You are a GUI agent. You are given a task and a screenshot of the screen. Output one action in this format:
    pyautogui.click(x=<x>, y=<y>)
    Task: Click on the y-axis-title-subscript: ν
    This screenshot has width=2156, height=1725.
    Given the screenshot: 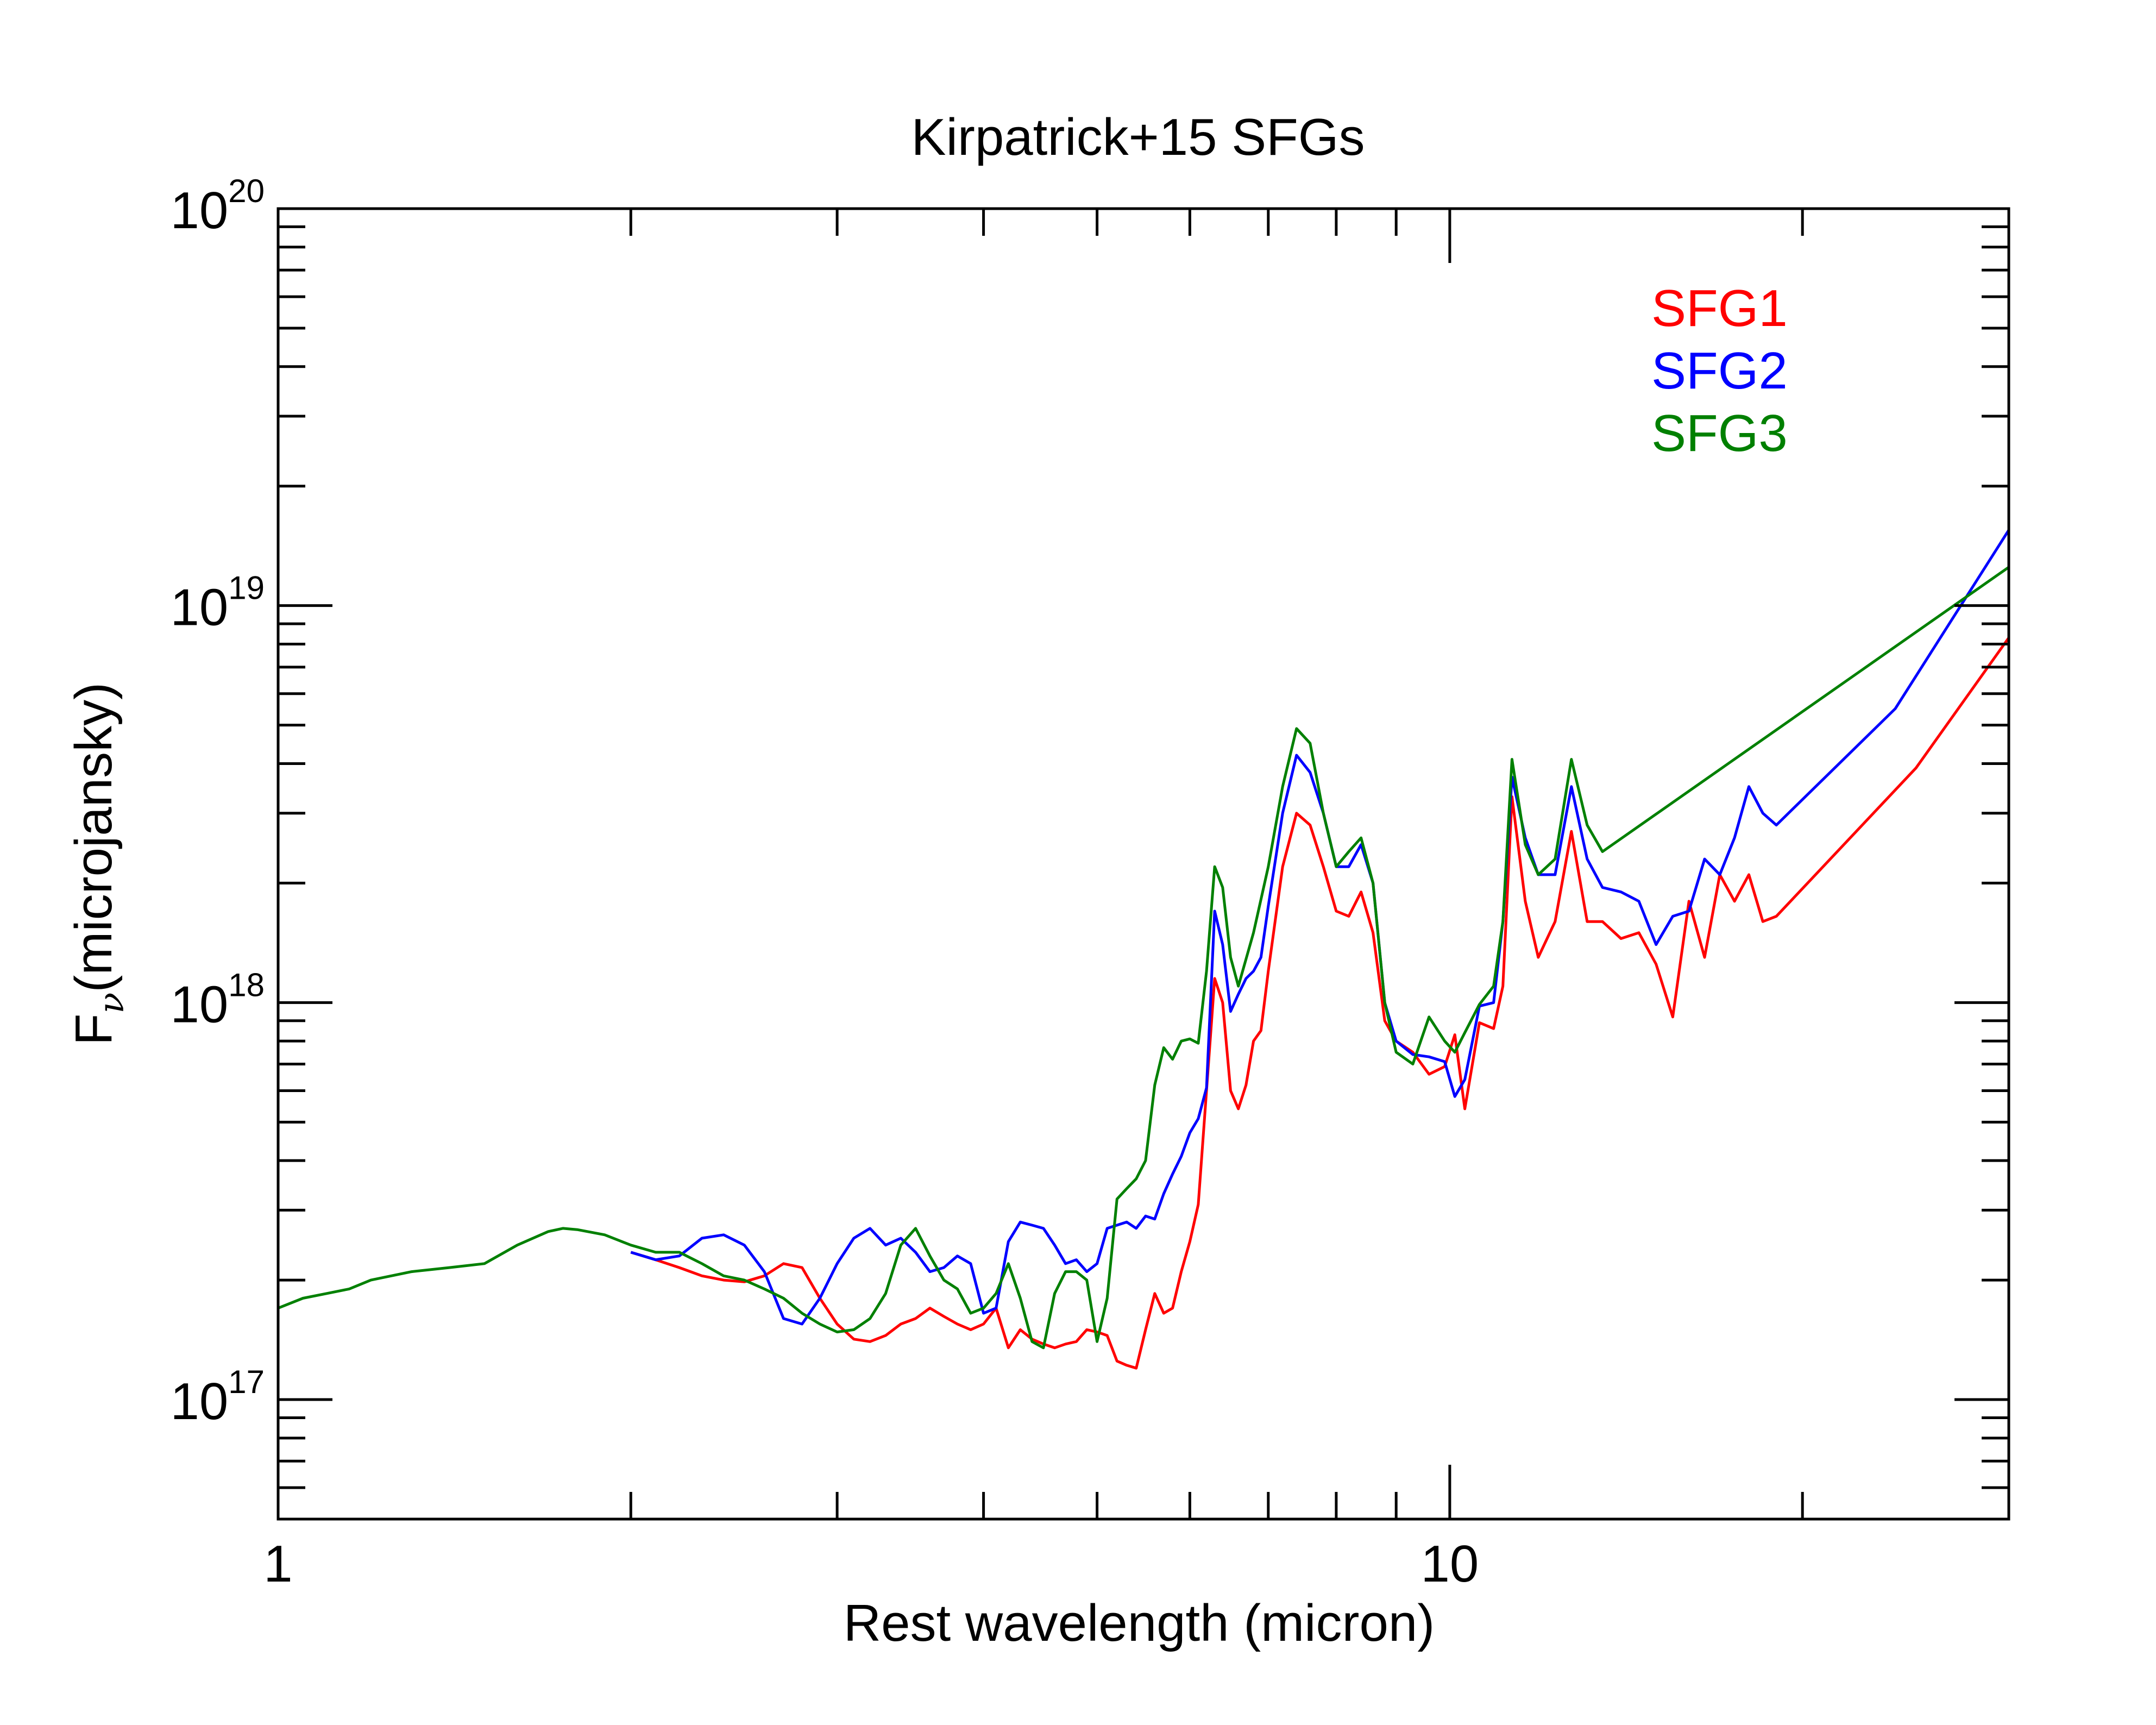 What is the action you would take?
    pyautogui.click(x=112, y=1003)
    